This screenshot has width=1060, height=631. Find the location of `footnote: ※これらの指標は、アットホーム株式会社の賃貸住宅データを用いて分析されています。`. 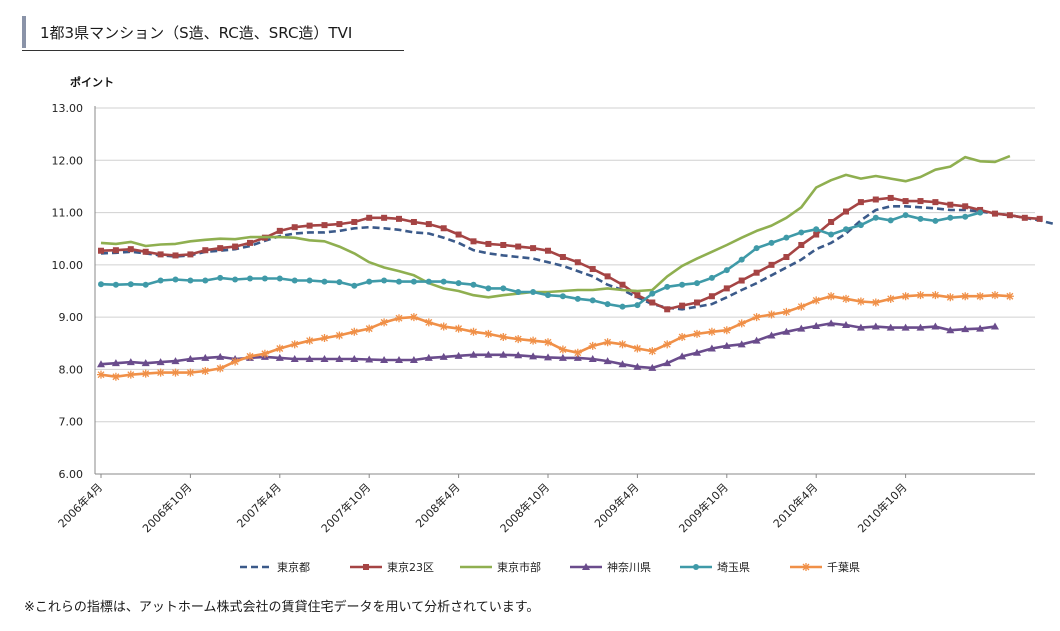

footnote: ※これらの指標は、アットホーム株式会社の賃貸住宅データを用いて分析されています。 is located at coordinates (282, 607).